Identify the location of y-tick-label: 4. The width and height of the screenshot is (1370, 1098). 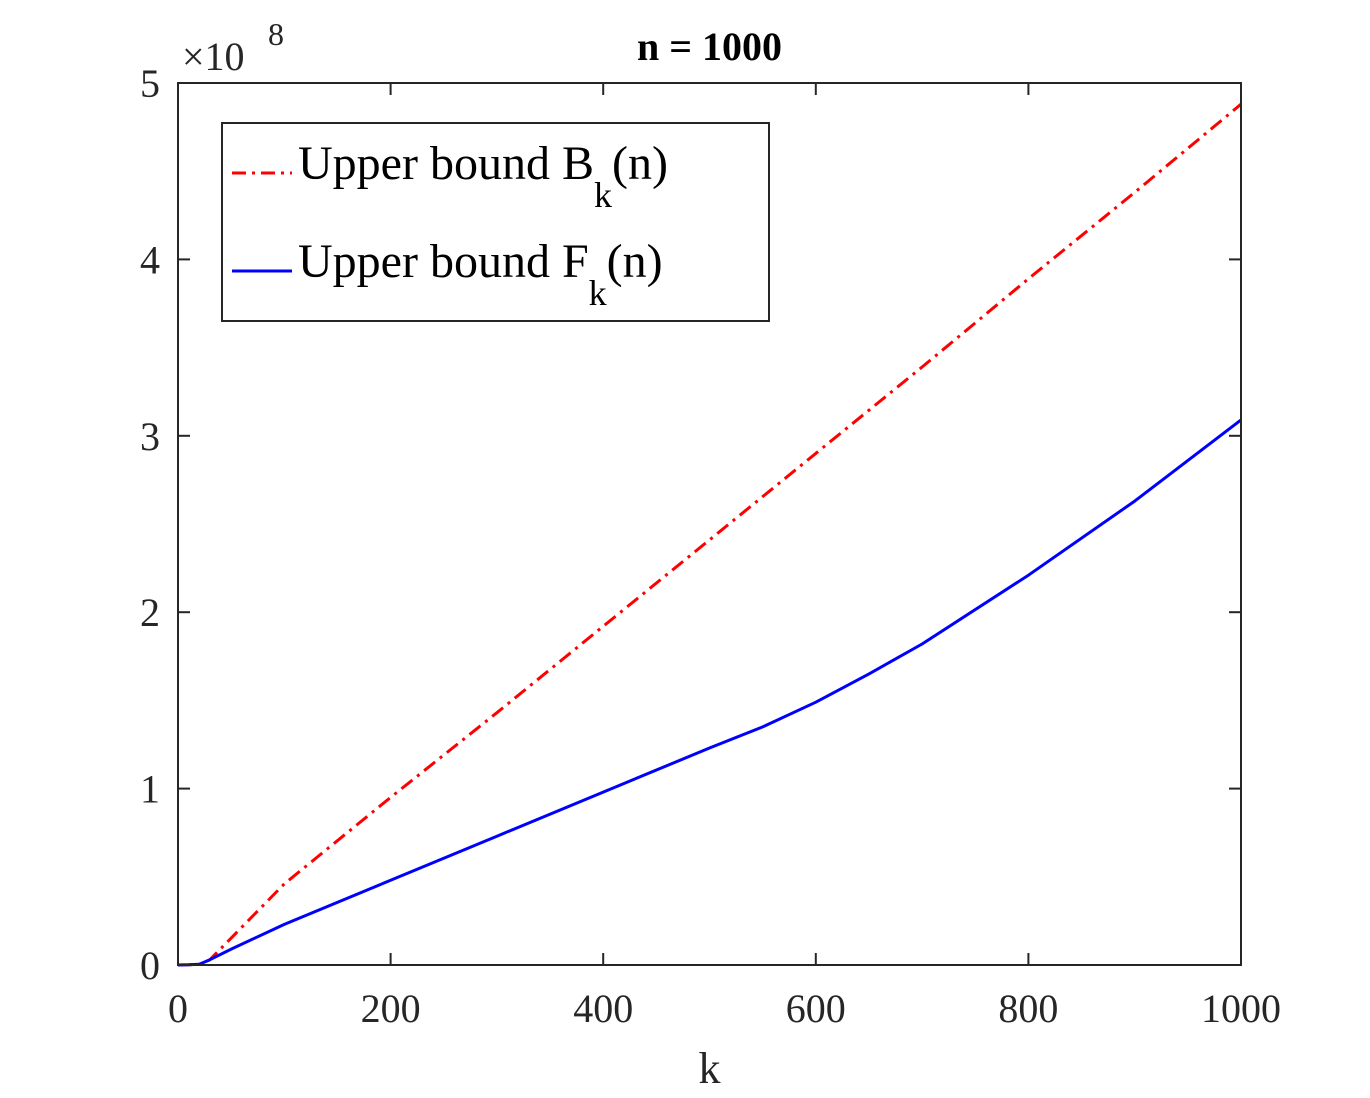
(150, 259).